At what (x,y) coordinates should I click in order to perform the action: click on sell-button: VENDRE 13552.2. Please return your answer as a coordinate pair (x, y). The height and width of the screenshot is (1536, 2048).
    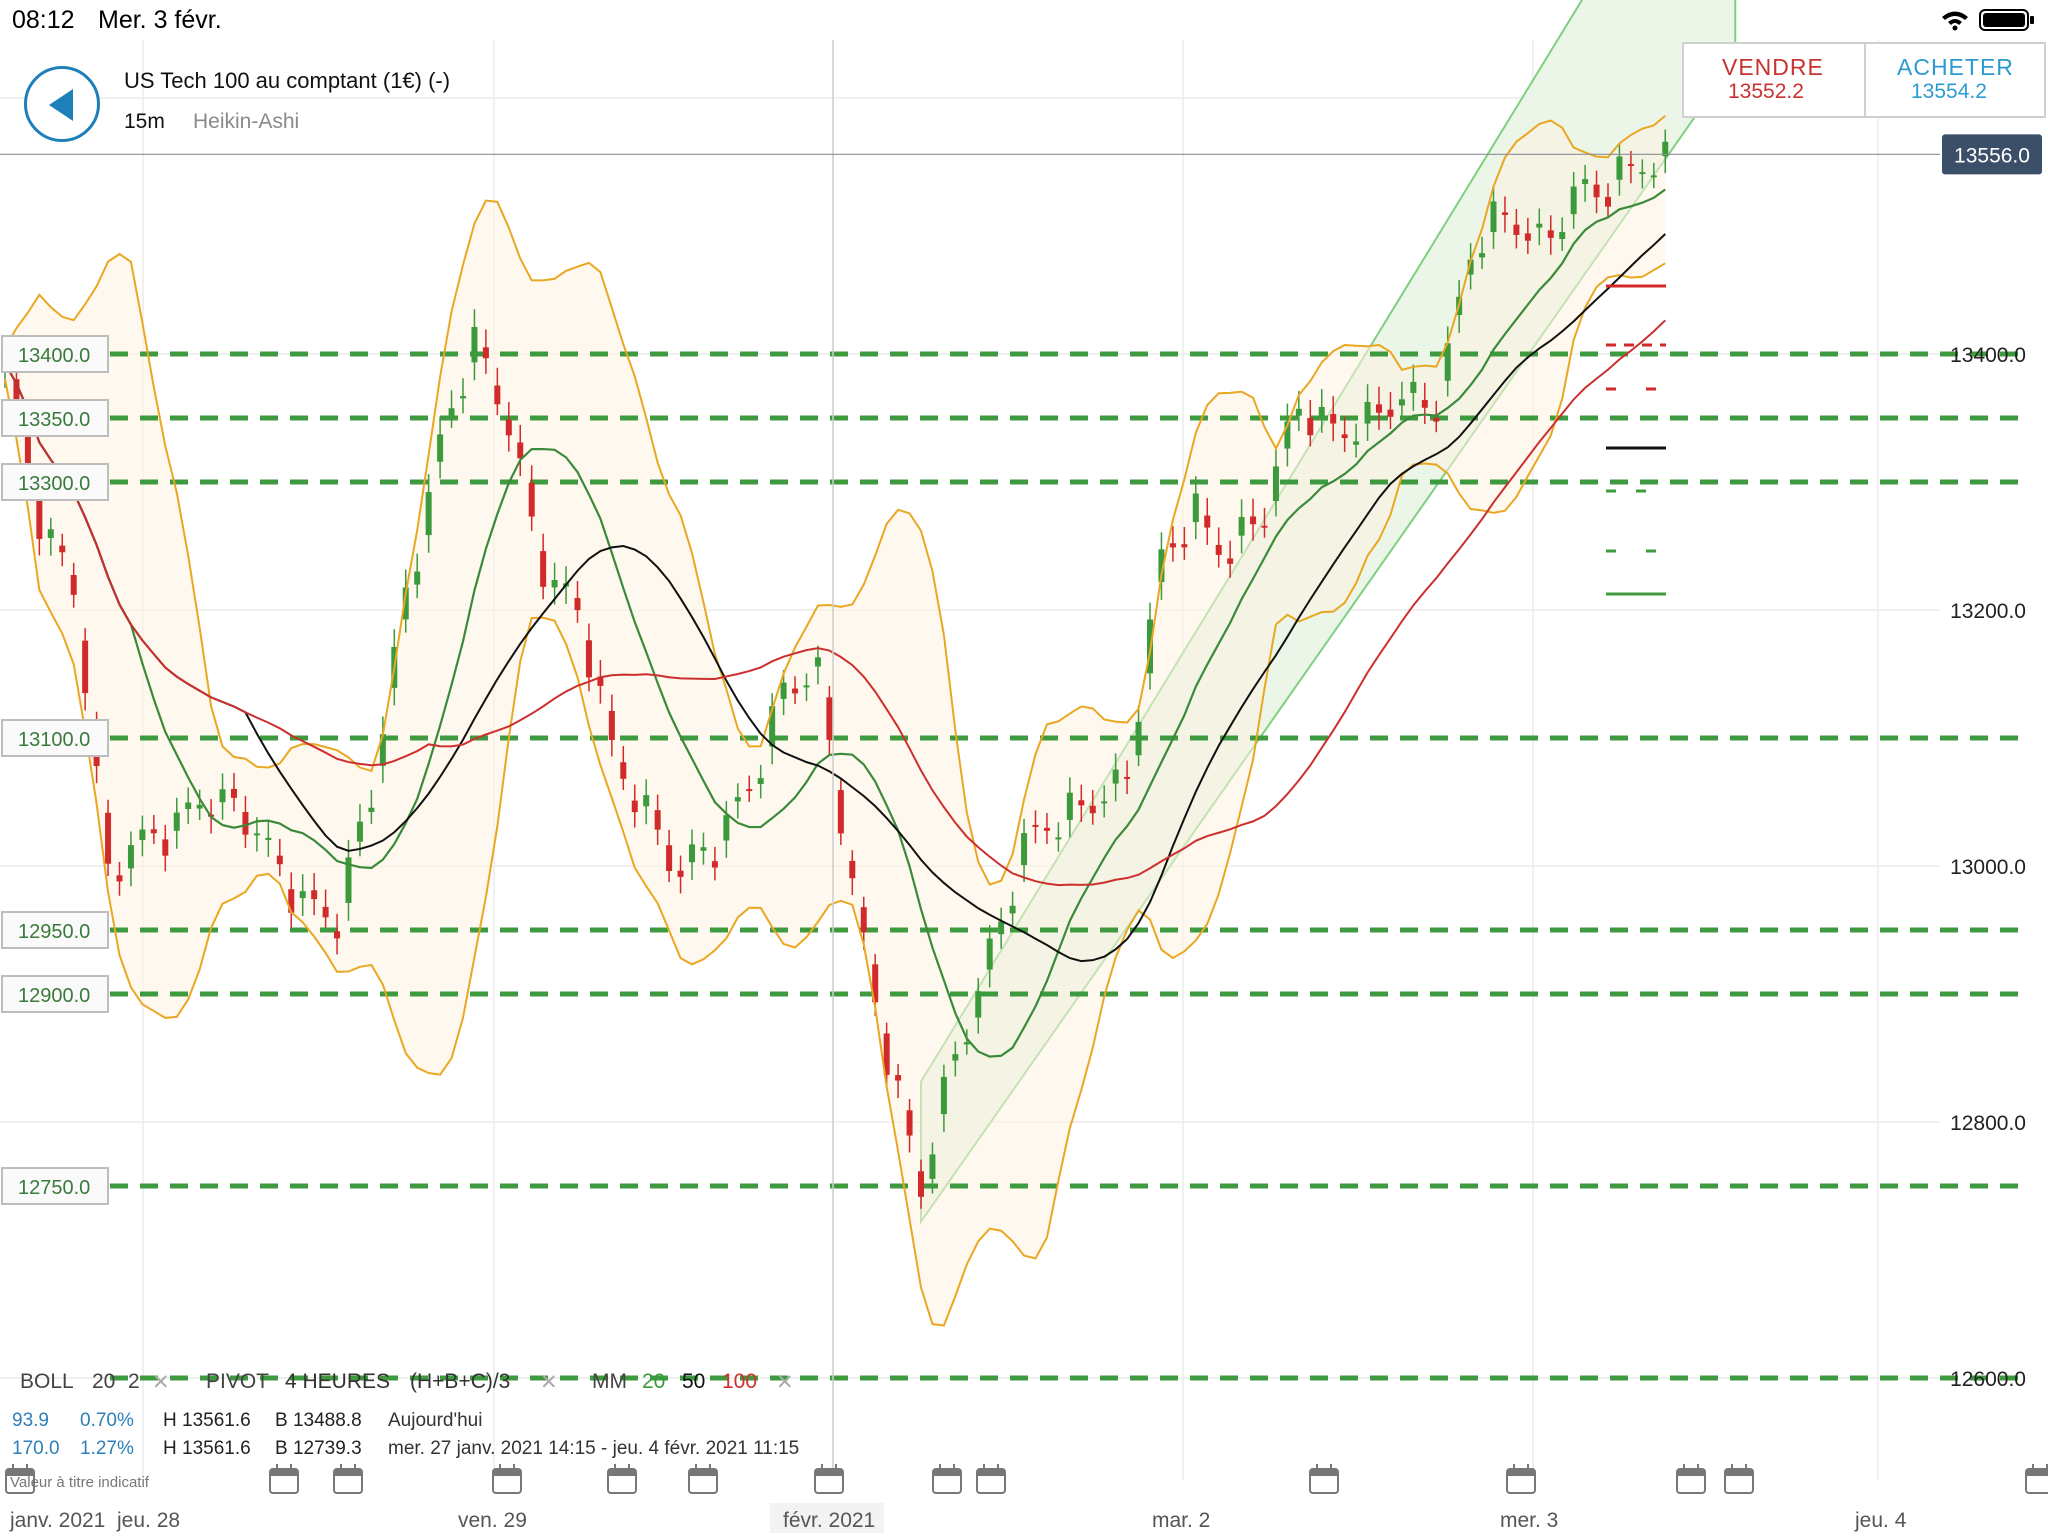
    Looking at the image, I should click on (1774, 81).